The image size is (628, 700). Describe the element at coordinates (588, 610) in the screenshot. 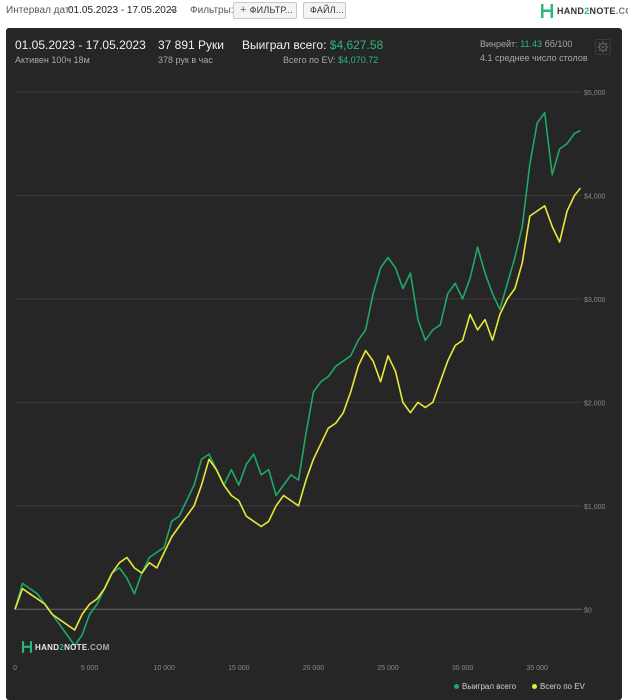

I see `y-tick-label: $0` at that location.